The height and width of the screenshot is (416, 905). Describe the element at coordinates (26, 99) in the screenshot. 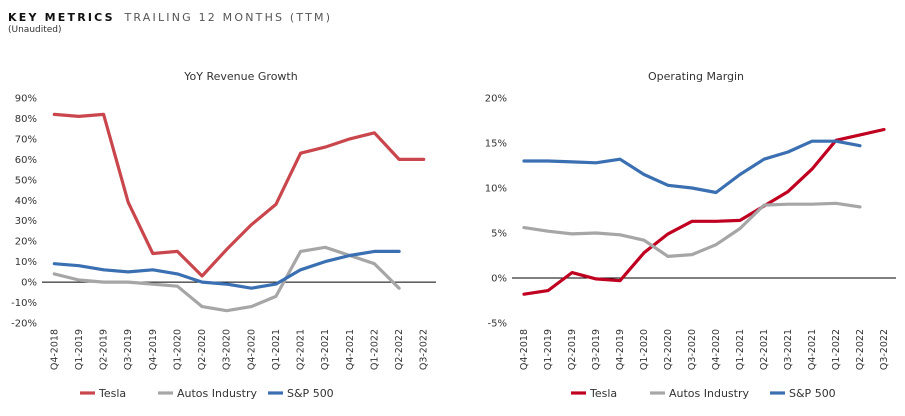

I see `y-tick-label: 90%` at that location.